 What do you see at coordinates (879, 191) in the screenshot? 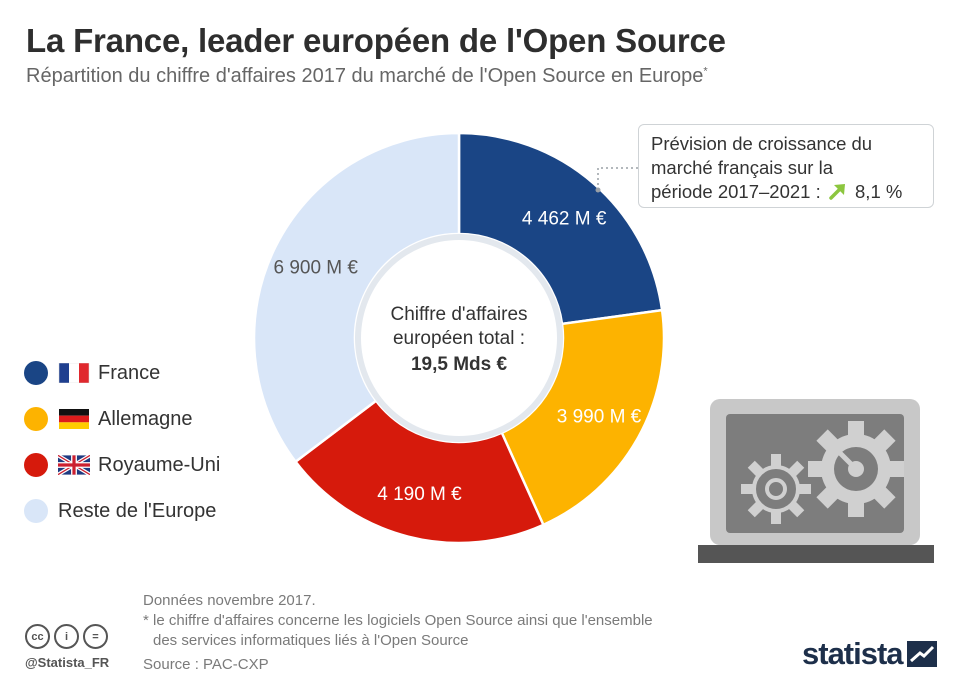
I see `callout-value: 8,1 %` at bounding box center [879, 191].